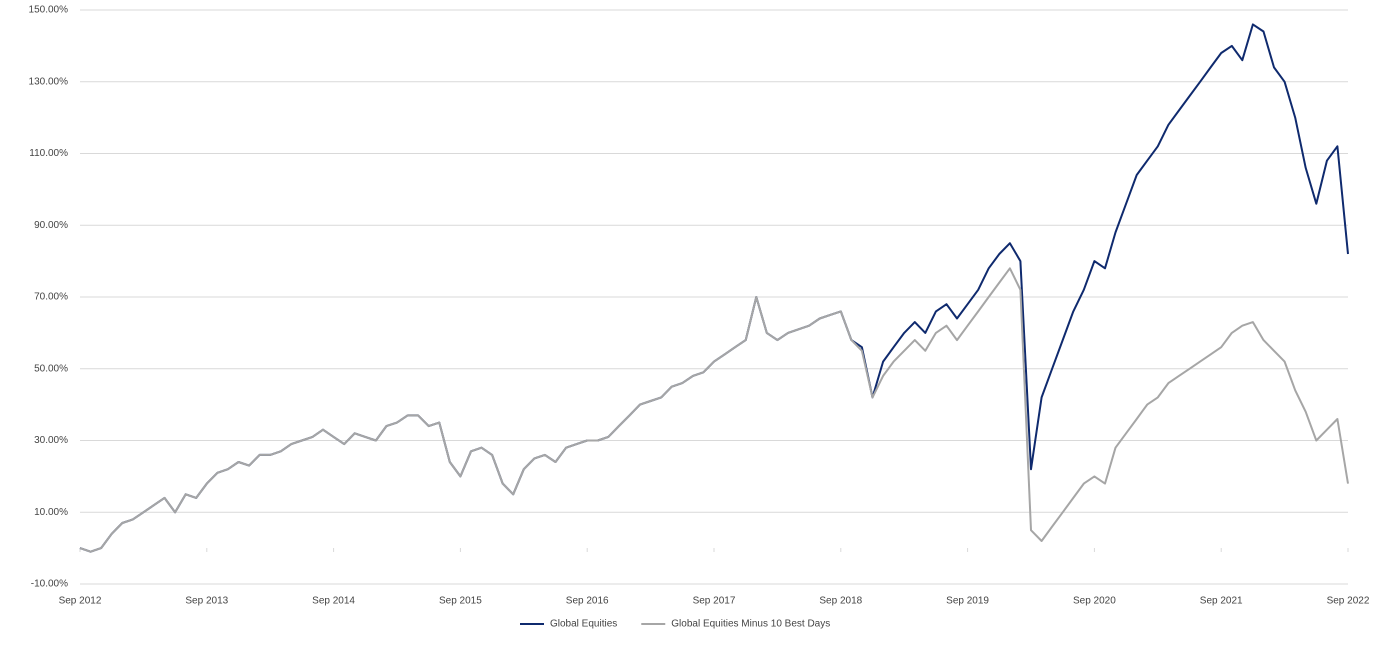 The height and width of the screenshot is (647, 1384). What do you see at coordinates (206, 601) in the screenshot?
I see `x-tick-label: Sep 2013` at bounding box center [206, 601].